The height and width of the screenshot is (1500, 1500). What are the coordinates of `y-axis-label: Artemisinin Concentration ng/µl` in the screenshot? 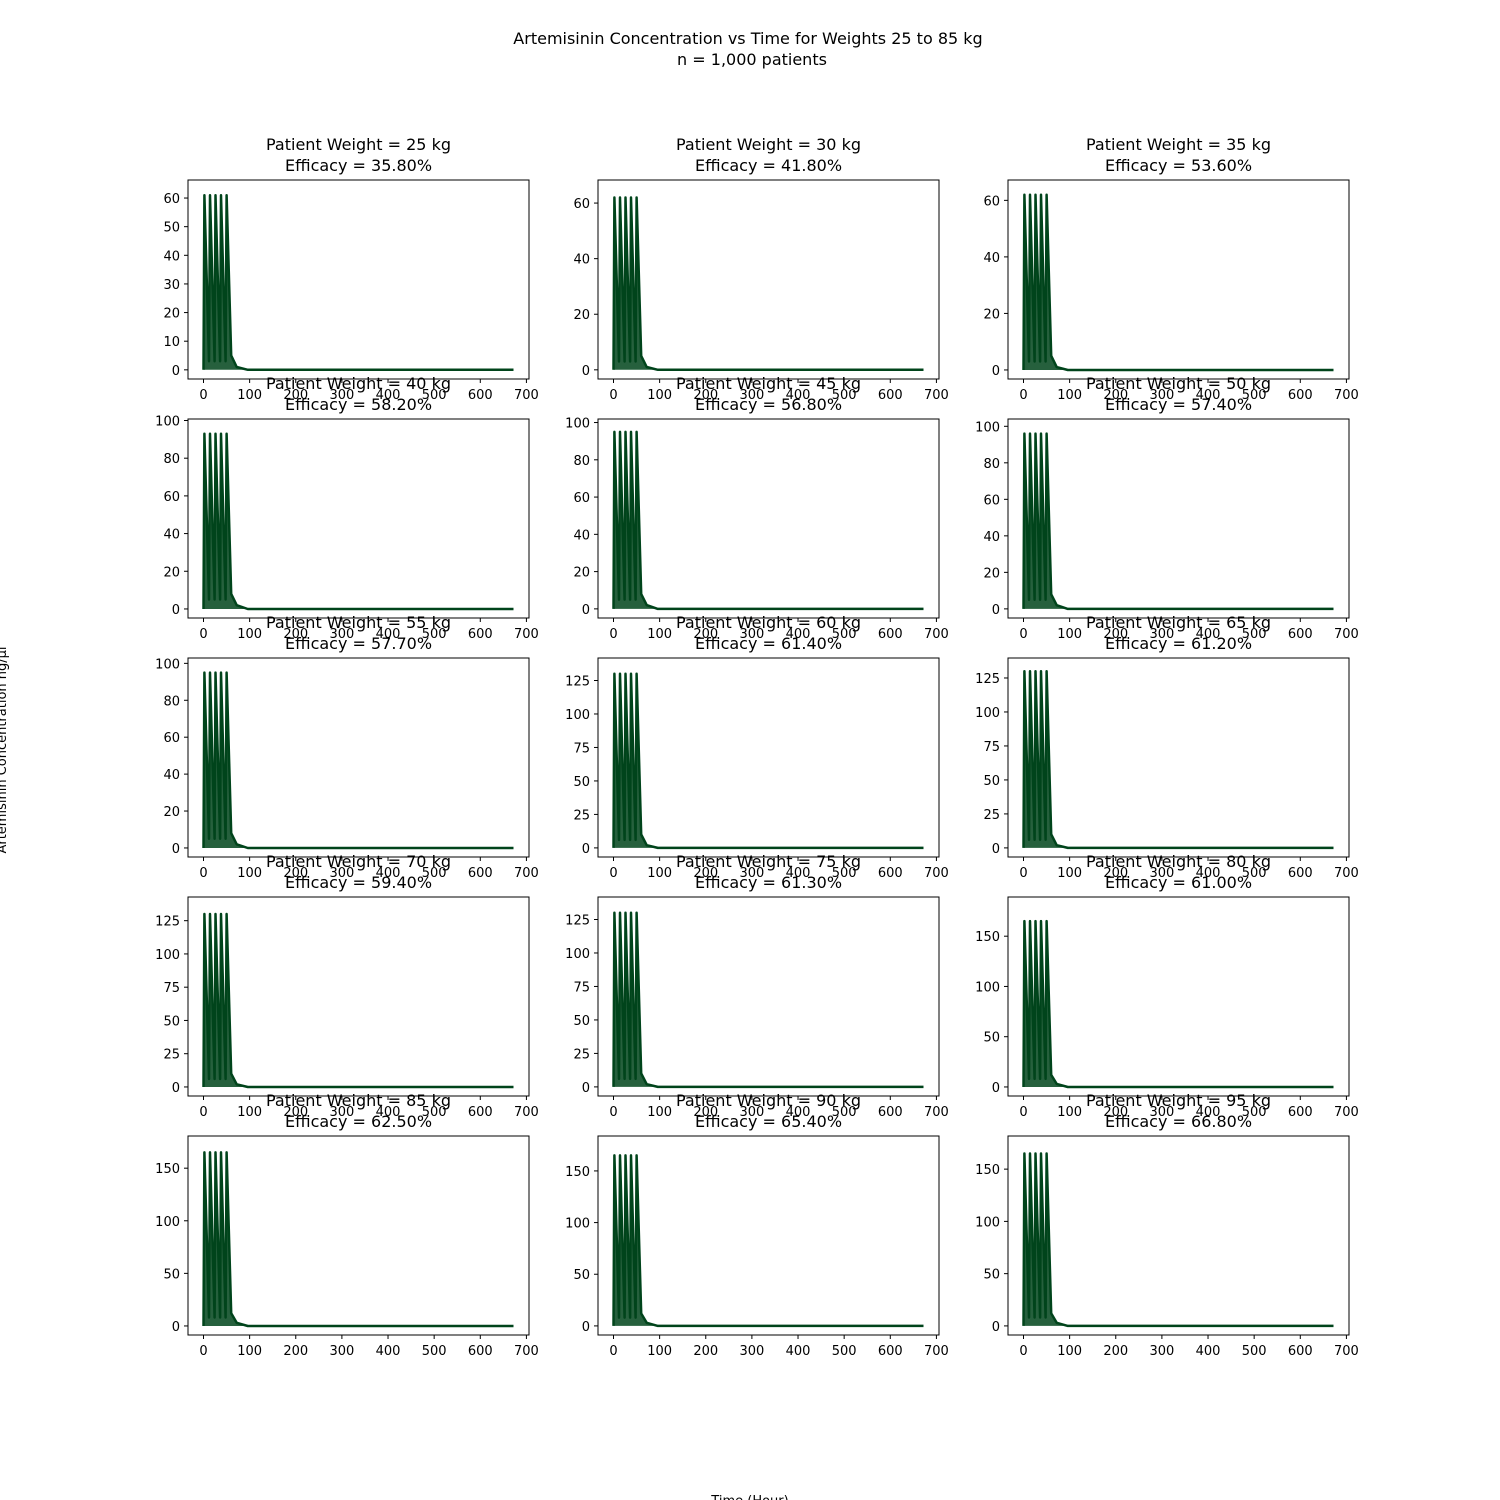 It's located at (5, 749).